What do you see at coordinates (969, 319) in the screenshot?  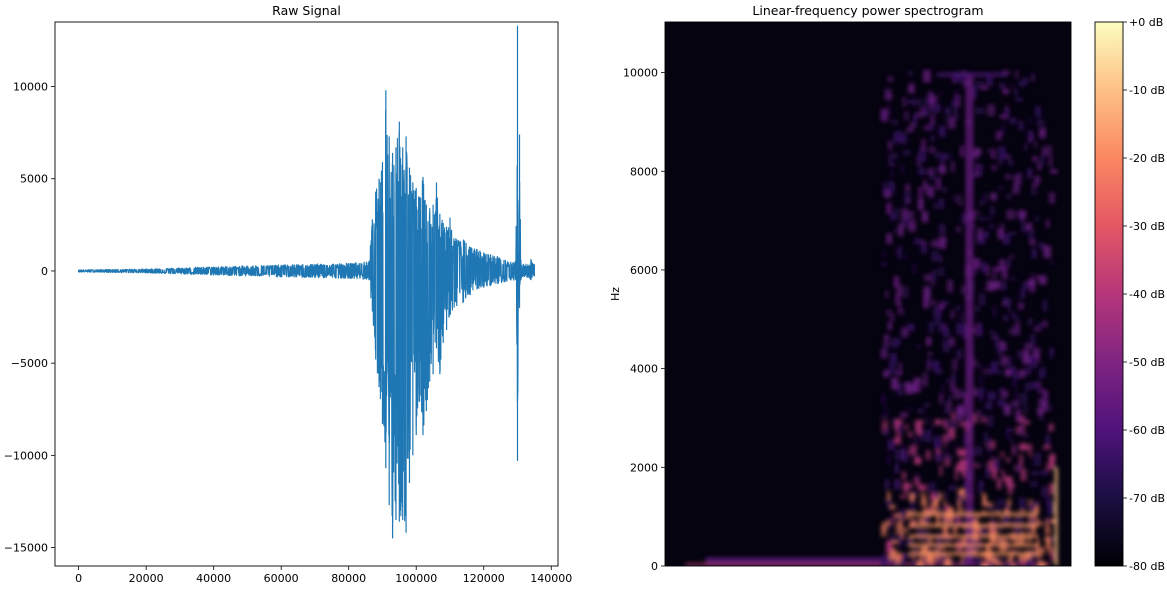 I see `spectrogram-ridge` at bounding box center [969, 319].